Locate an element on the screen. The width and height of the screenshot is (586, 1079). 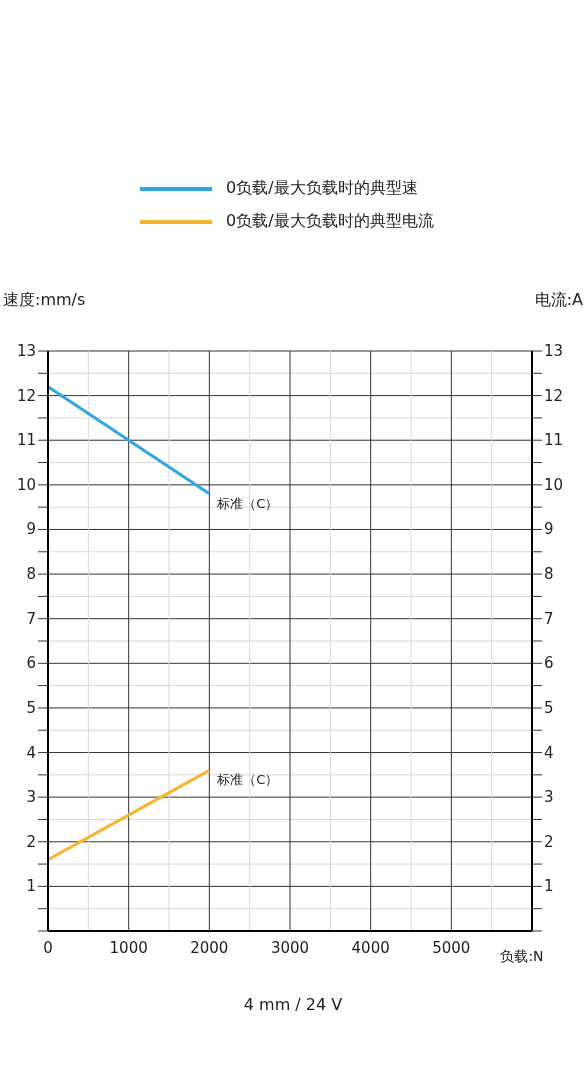
y-tick-label: 11 is located at coordinates (26, 440).